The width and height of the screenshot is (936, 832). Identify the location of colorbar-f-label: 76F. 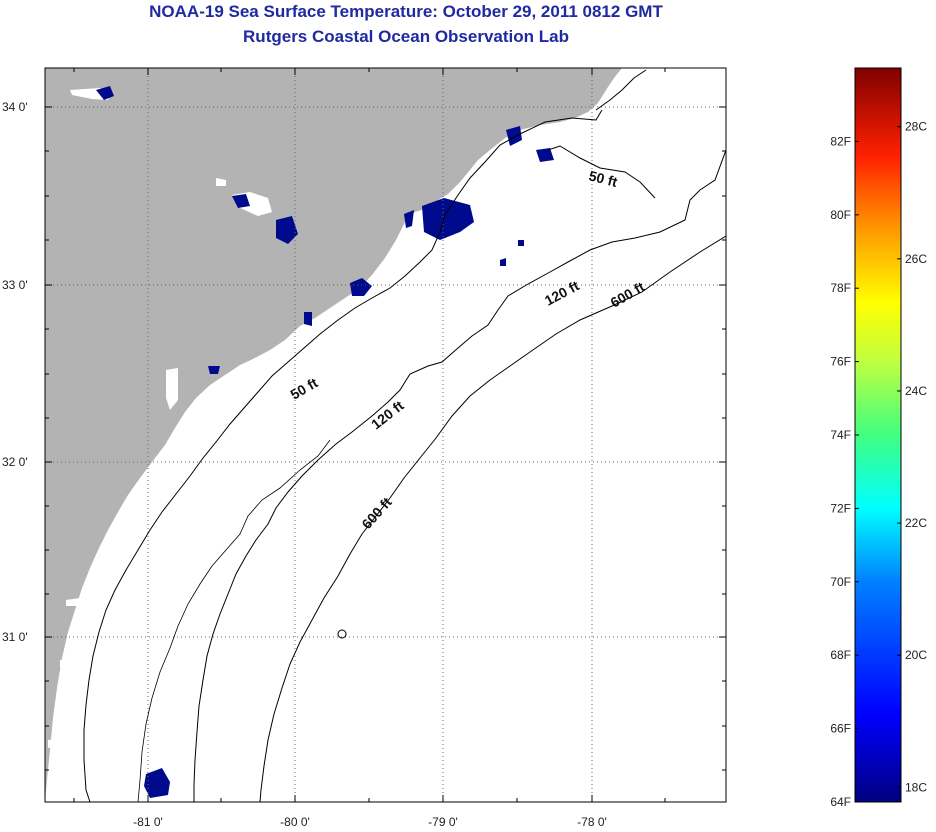
(840, 362).